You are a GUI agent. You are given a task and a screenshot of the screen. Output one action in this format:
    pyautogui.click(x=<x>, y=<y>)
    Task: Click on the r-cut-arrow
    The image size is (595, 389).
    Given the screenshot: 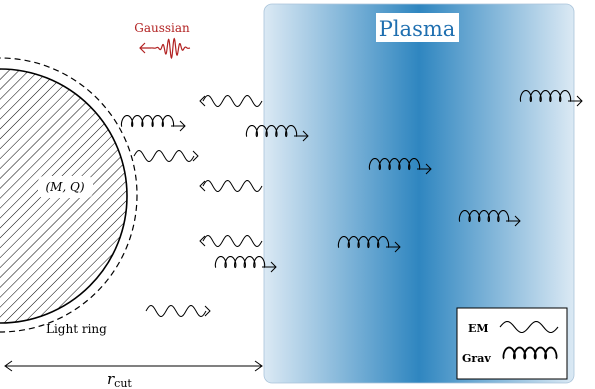 What is the action you would take?
    pyautogui.click(x=133, y=366)
    